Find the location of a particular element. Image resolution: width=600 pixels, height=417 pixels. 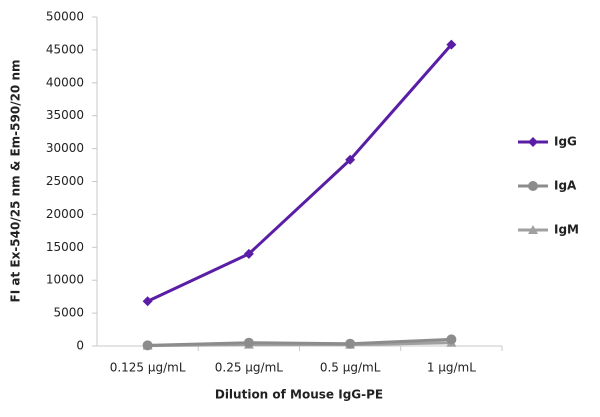

y-tick-label: 5000 is located at coordinates (68, 313).